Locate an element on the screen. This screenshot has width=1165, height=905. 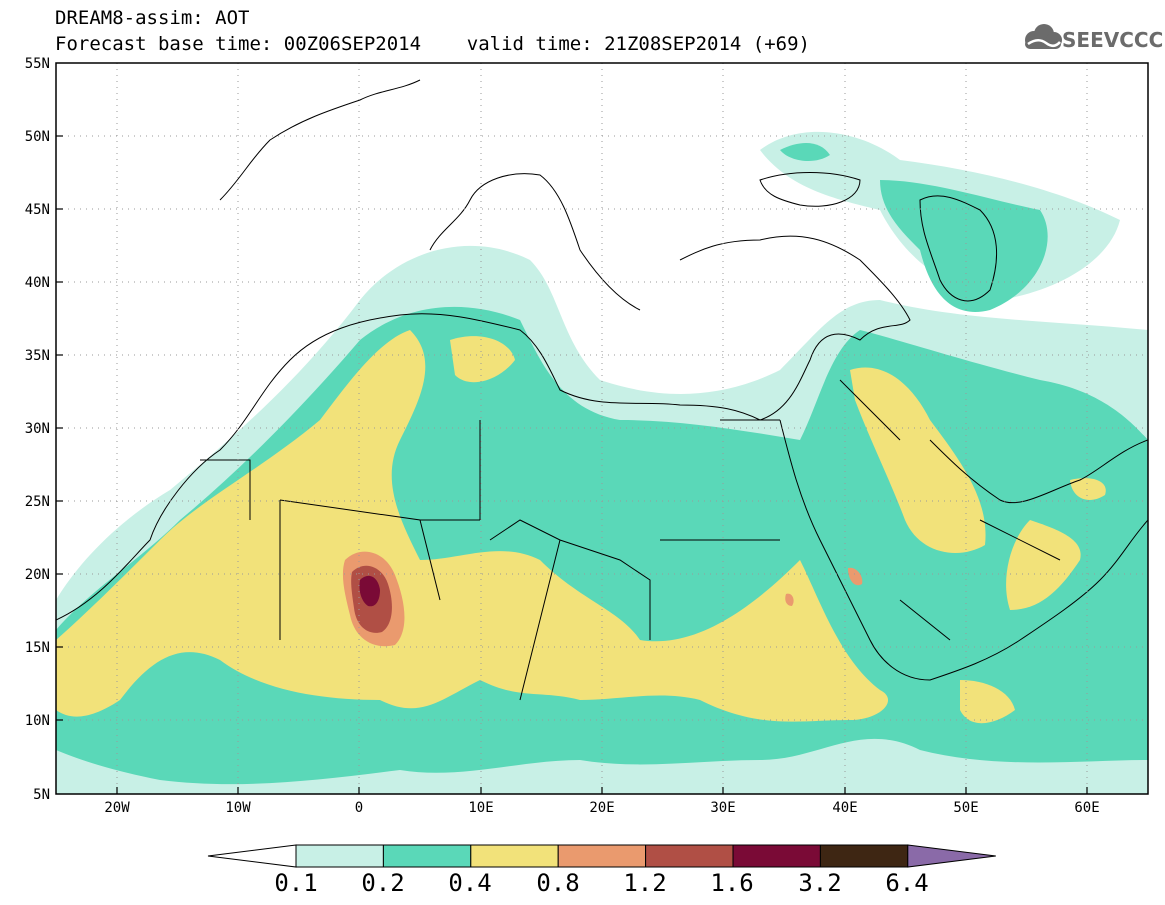
legend-label: 1.6 is located at coordinates (732, 883).